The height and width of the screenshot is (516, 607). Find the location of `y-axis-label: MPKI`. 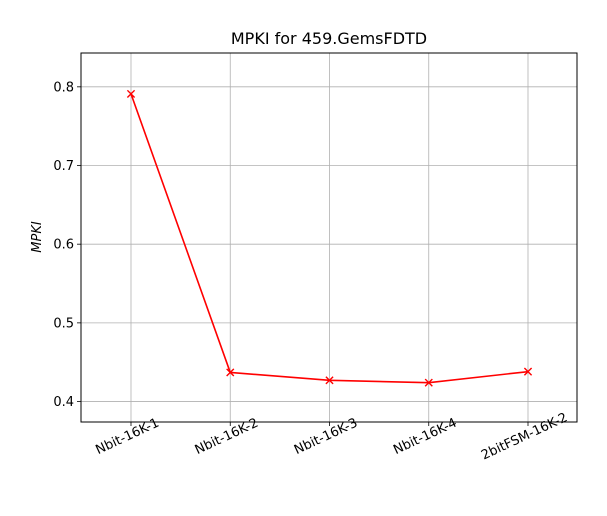

y-axis-label: MPKI is located at coordinates (37, 237).